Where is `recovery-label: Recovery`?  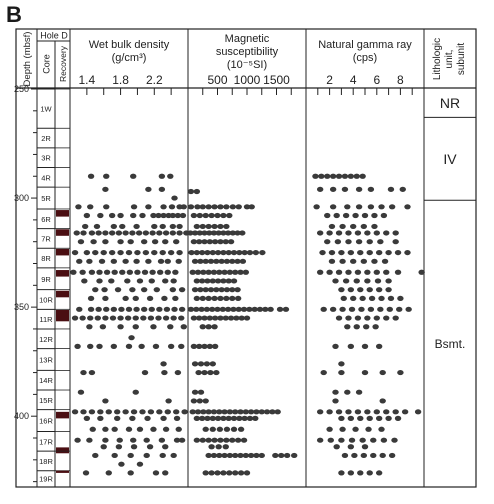 recovery-label: Recovery is located at coordinates (63, 63).